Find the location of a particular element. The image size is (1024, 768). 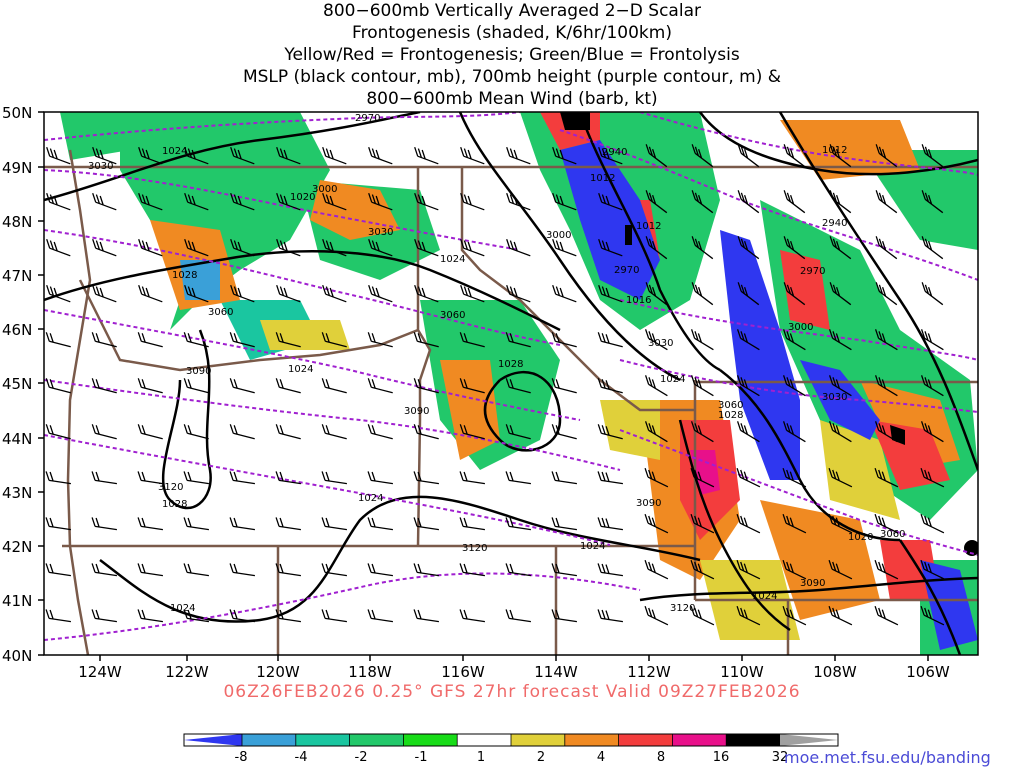

colorbar-label: 32 is located at coordinates (780, 757).